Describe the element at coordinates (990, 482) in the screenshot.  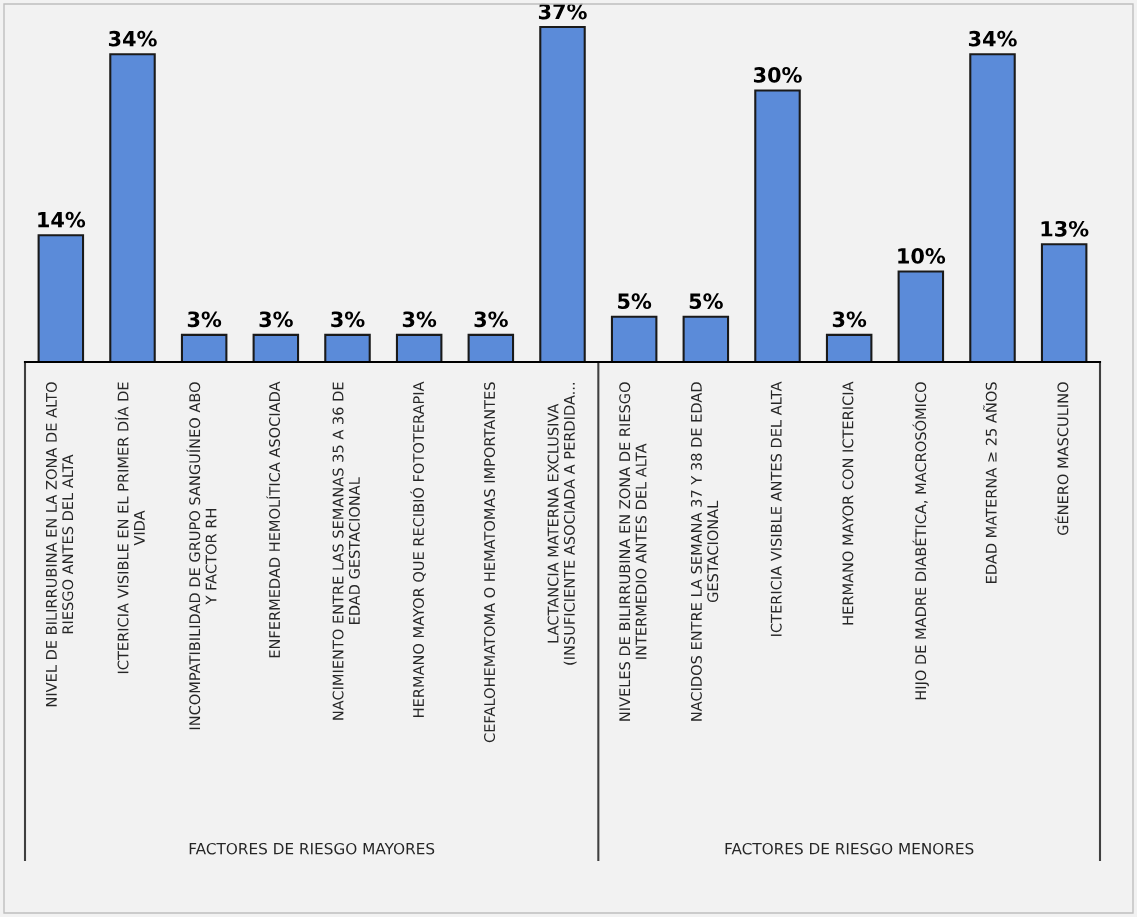
I see `x-tick-label: EDAD MATERNA ≥ 25 AÑOS` at that location.